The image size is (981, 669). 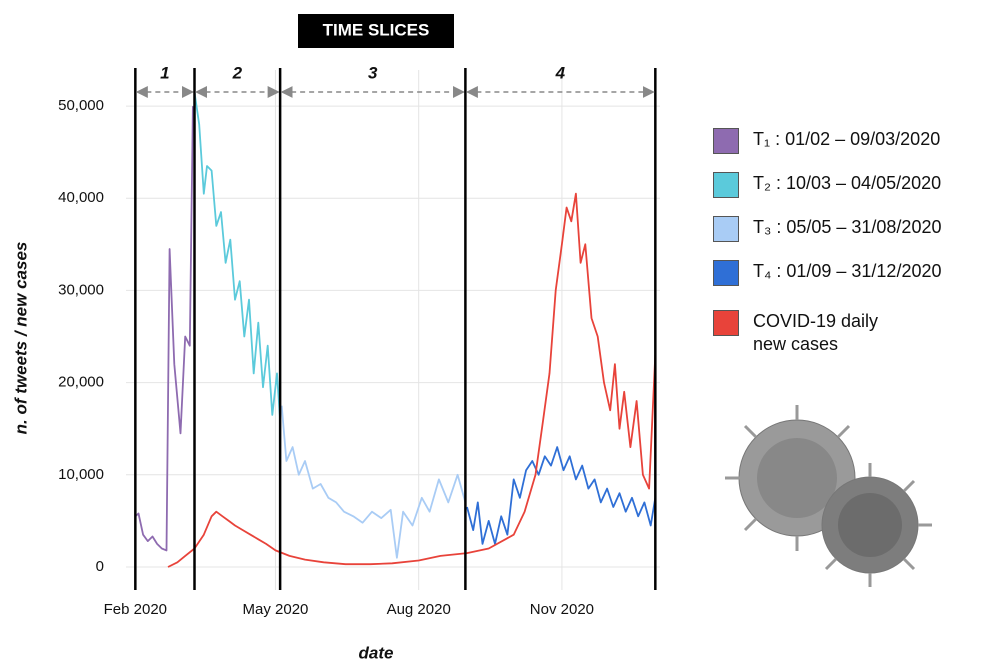 I want to click on x-tick-label: Nov 2020, so click(x=562, y=609).